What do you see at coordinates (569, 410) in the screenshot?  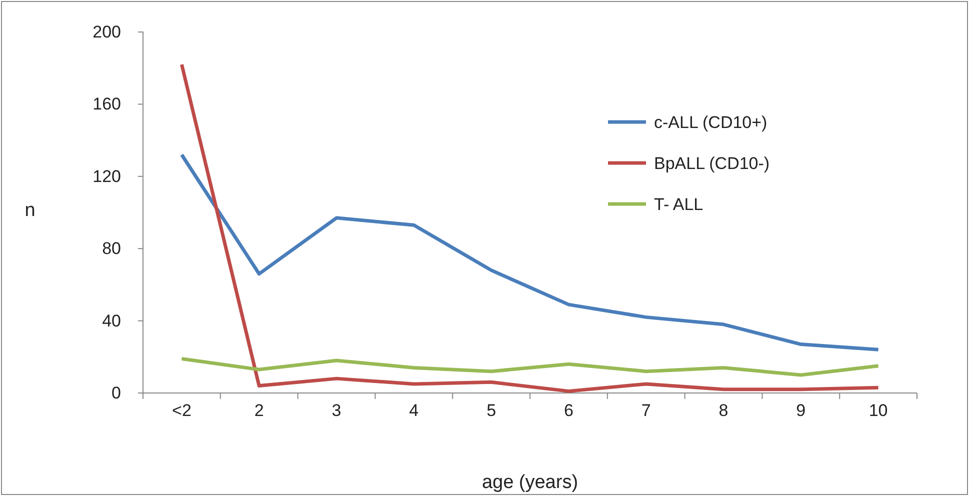 I see `x-tick-label: 6` at bounding box center [569, 410].